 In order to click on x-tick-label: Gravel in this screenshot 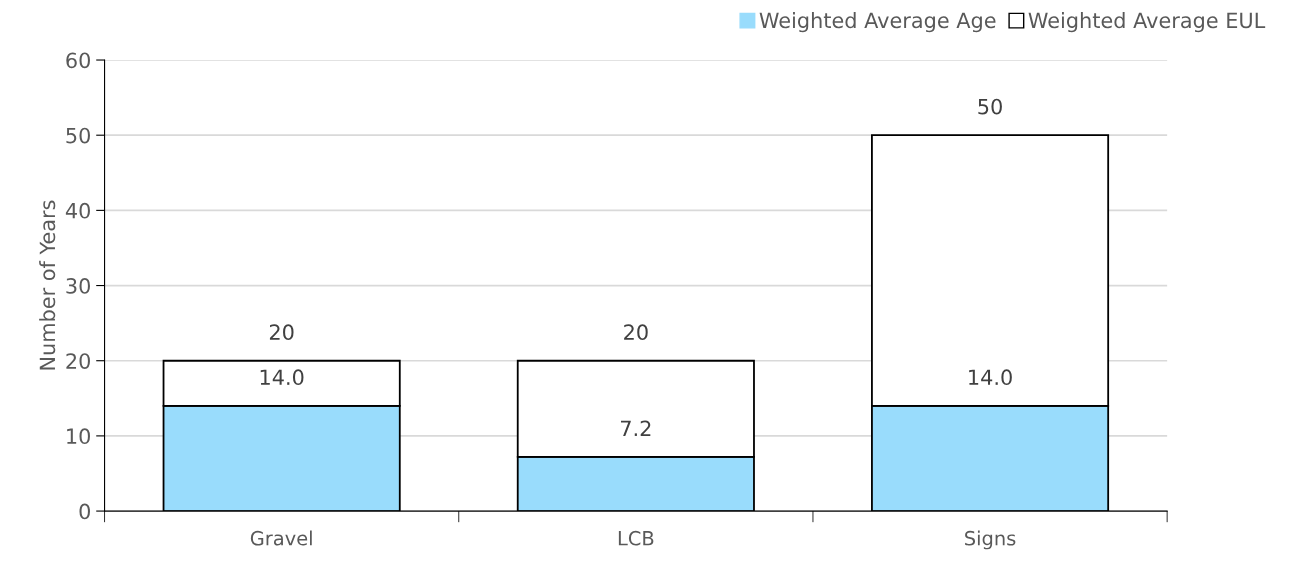, I will do `click(281, 538)`.